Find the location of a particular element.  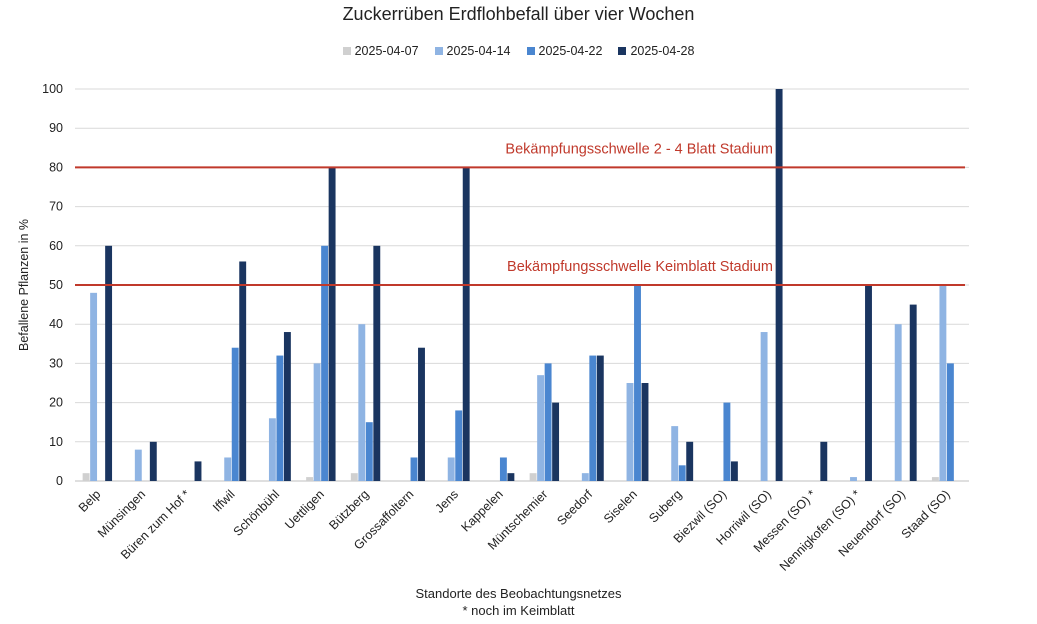

legend-item: 2025-04-14 is located at coordinates (472, 51).